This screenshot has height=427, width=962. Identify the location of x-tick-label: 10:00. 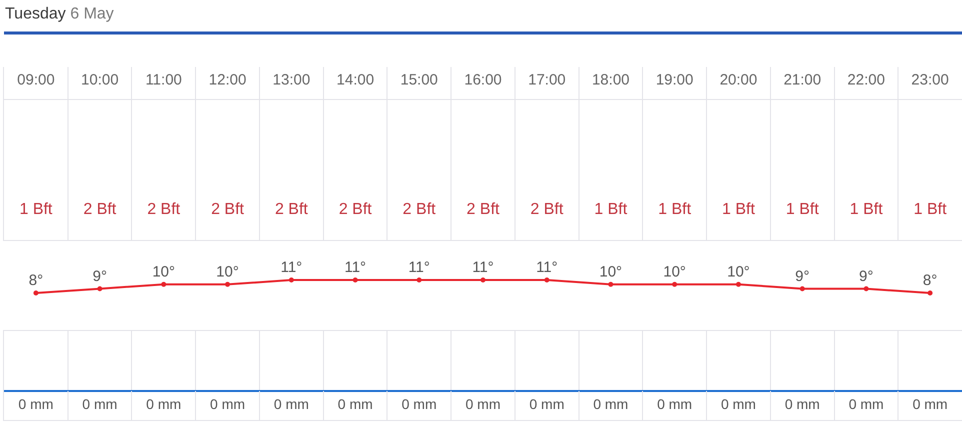
(100, 80).